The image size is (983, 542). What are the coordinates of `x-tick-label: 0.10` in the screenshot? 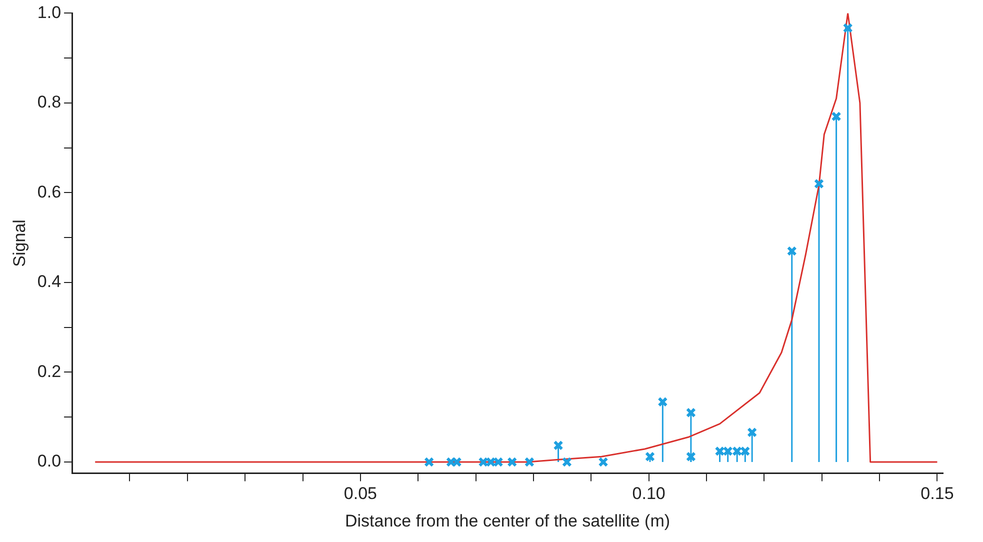 It's located at (649, 494).